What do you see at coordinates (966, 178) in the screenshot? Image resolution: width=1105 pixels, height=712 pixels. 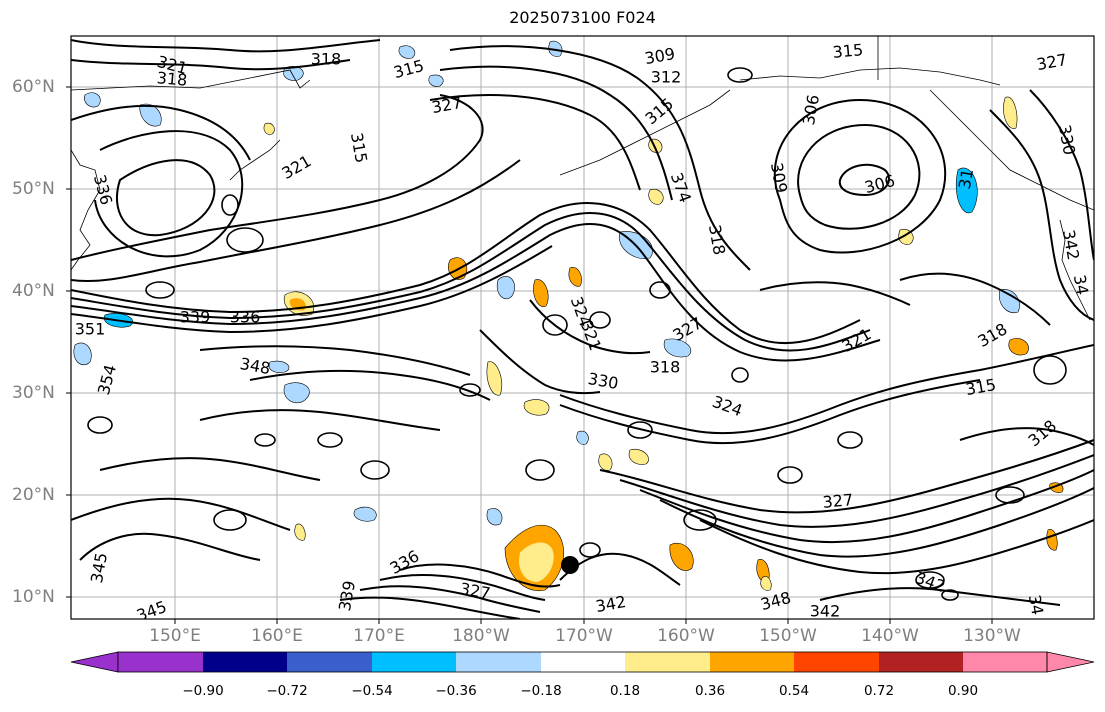 I see `contour-label: 31` at bounding box center [966, 178].